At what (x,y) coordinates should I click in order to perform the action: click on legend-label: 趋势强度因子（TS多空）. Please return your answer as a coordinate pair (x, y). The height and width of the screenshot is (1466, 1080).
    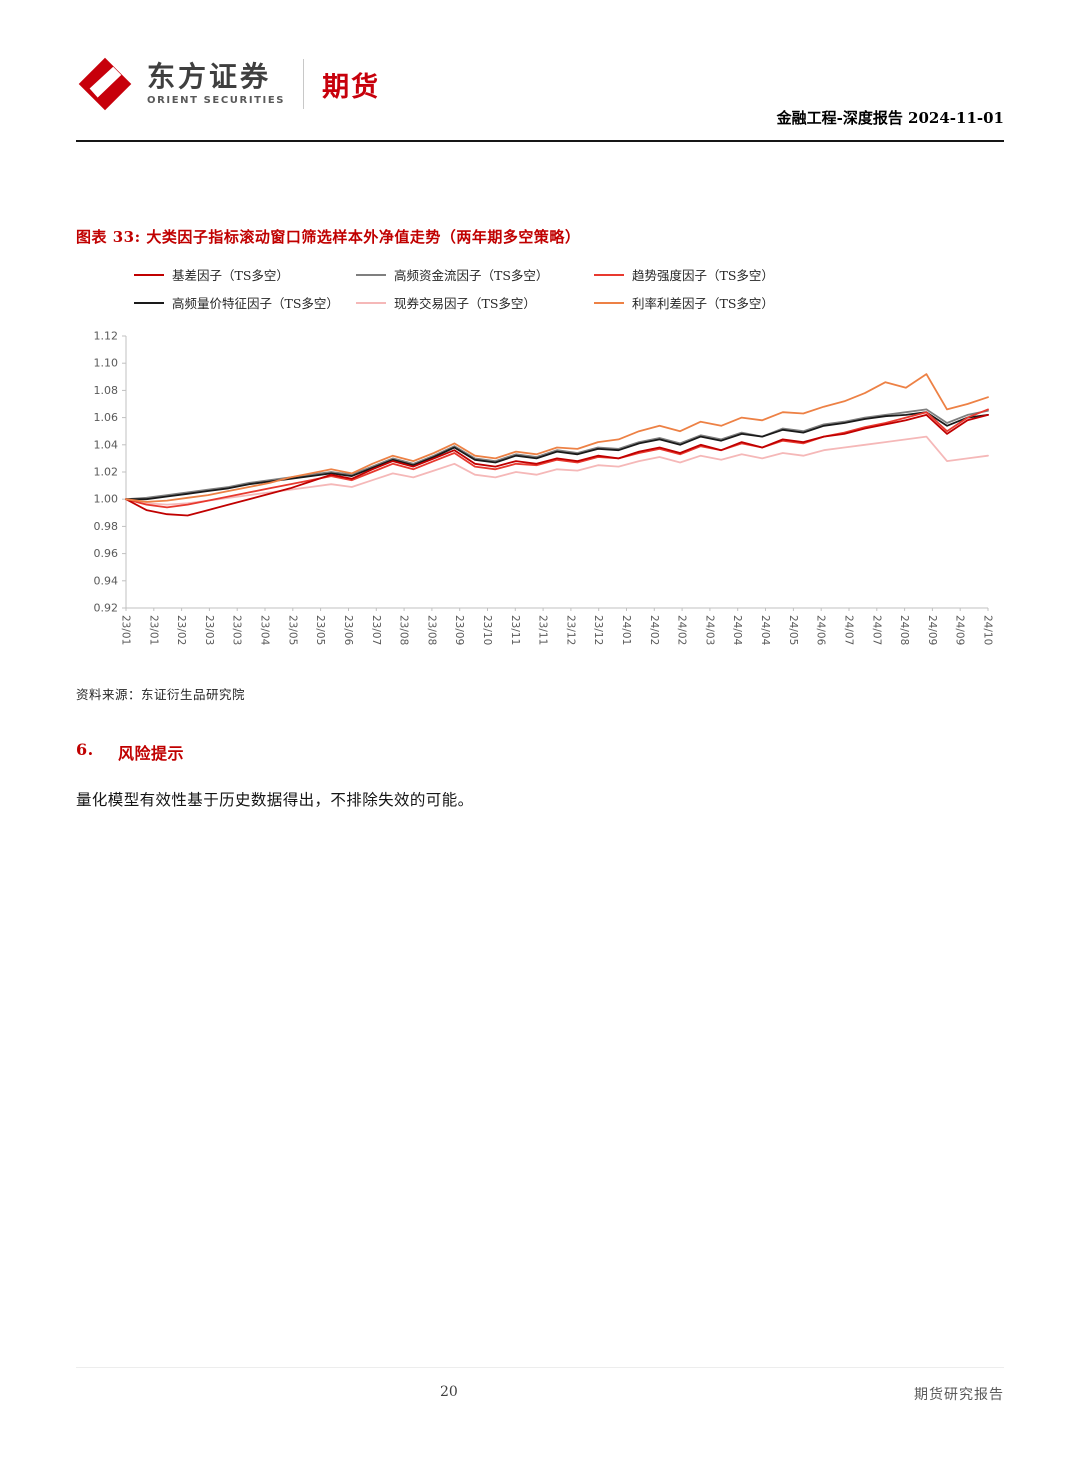
    Looking at the image, I should click on (703, 275).